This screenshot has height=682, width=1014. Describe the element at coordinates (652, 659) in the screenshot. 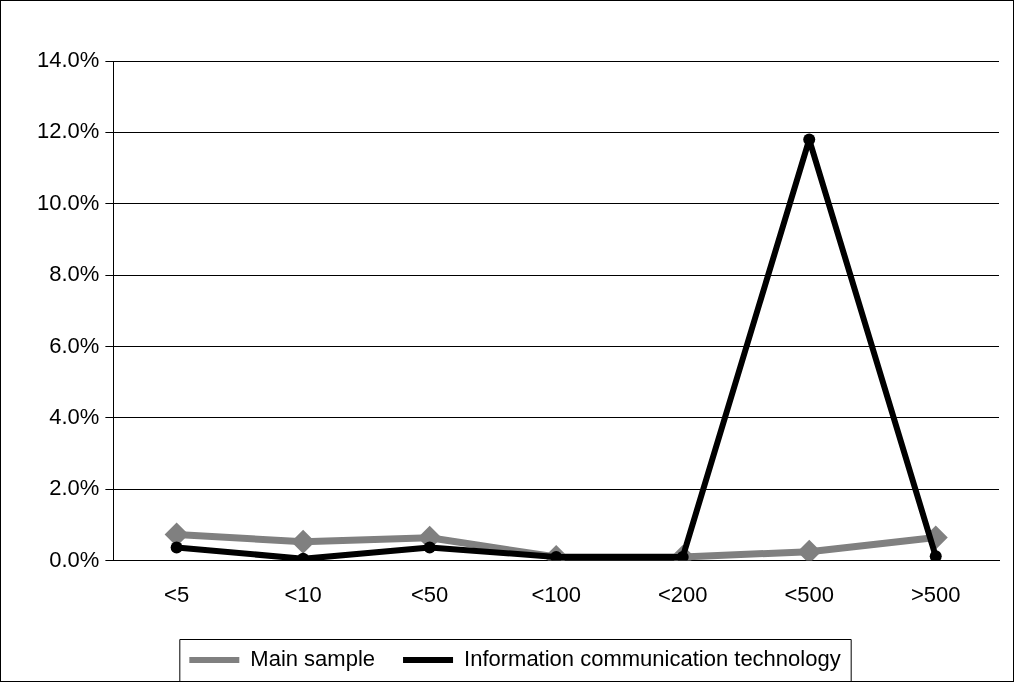

I see `legend-label: Information communication technology` at that location.